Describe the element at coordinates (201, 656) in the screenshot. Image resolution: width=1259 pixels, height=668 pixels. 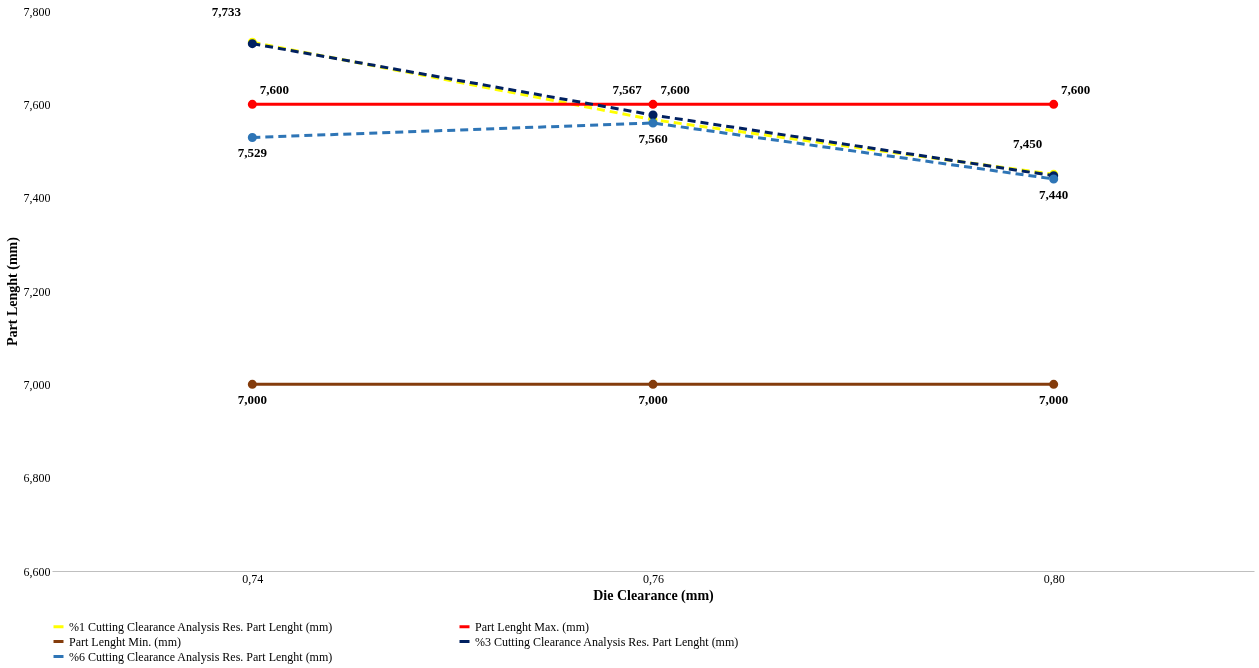
I see `legend-label: %6 Cutting Clearance Analysis Res. Part Lenght (mm)` at that location.